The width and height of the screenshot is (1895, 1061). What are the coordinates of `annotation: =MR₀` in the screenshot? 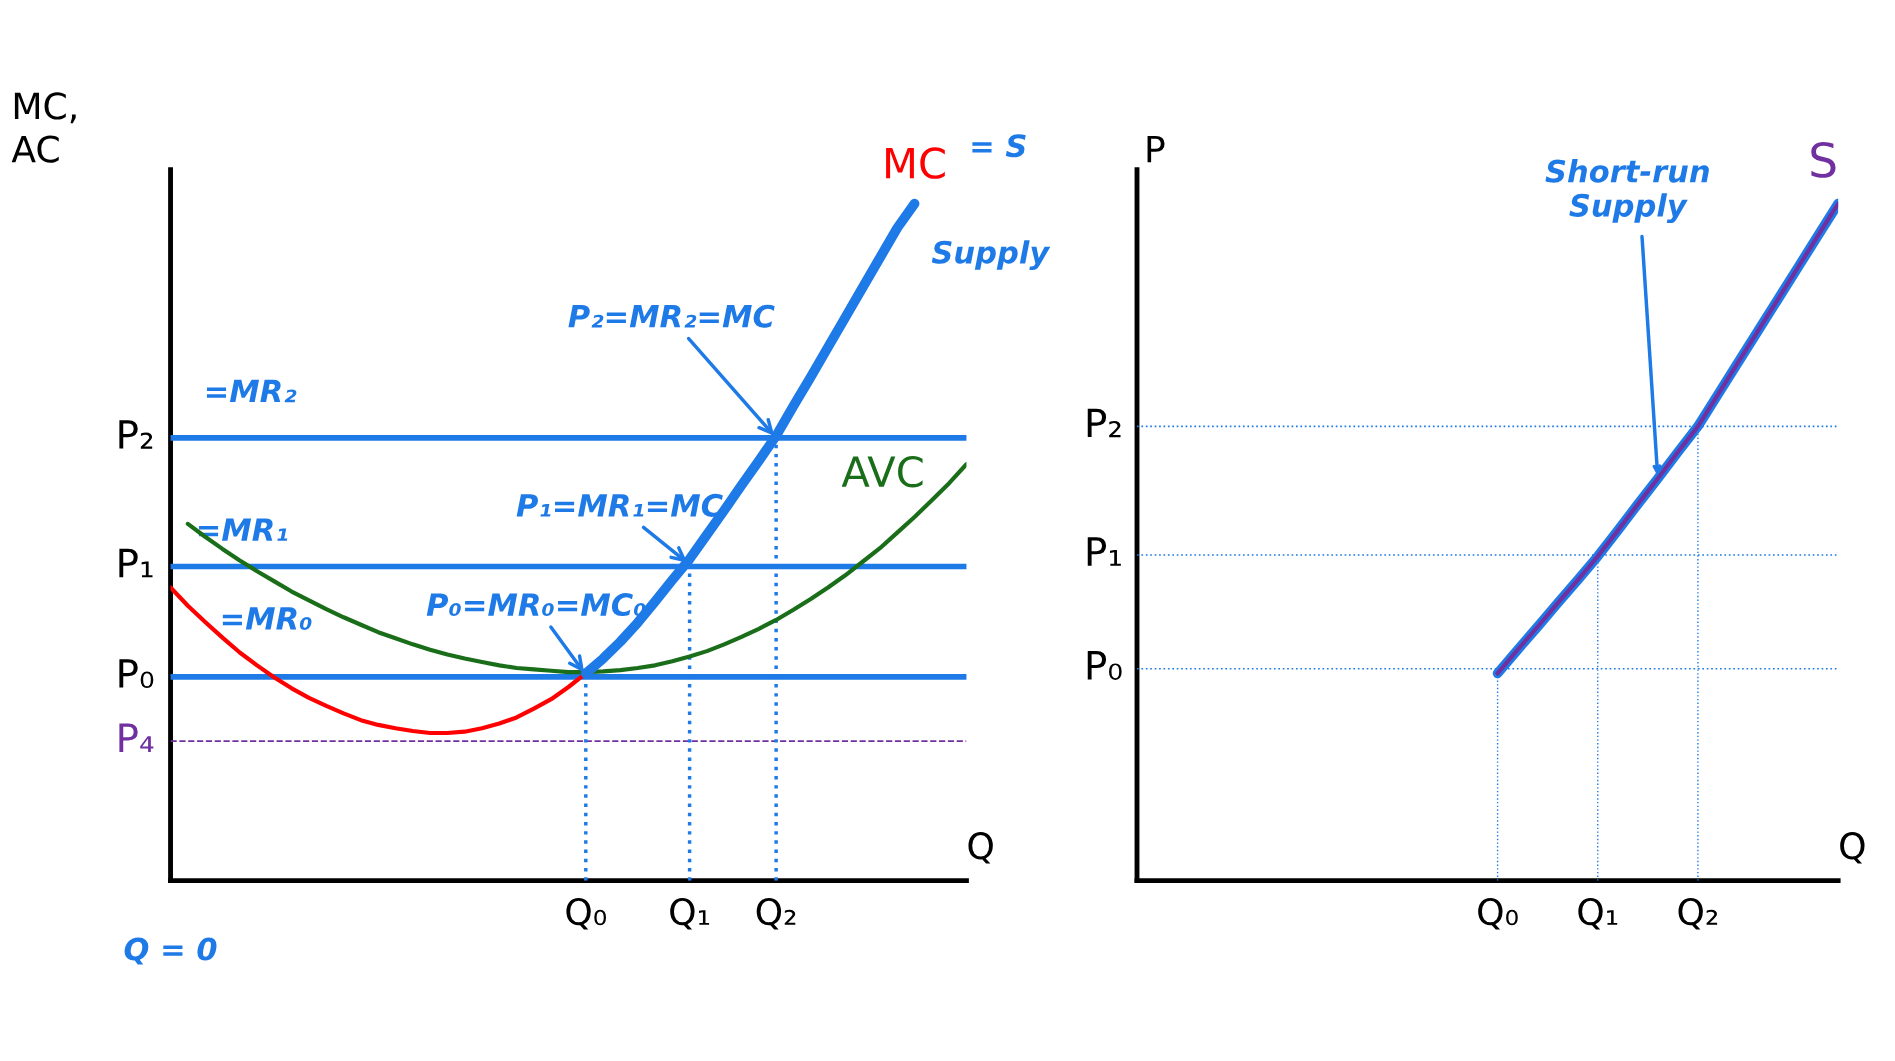 It's located at (267, 618).